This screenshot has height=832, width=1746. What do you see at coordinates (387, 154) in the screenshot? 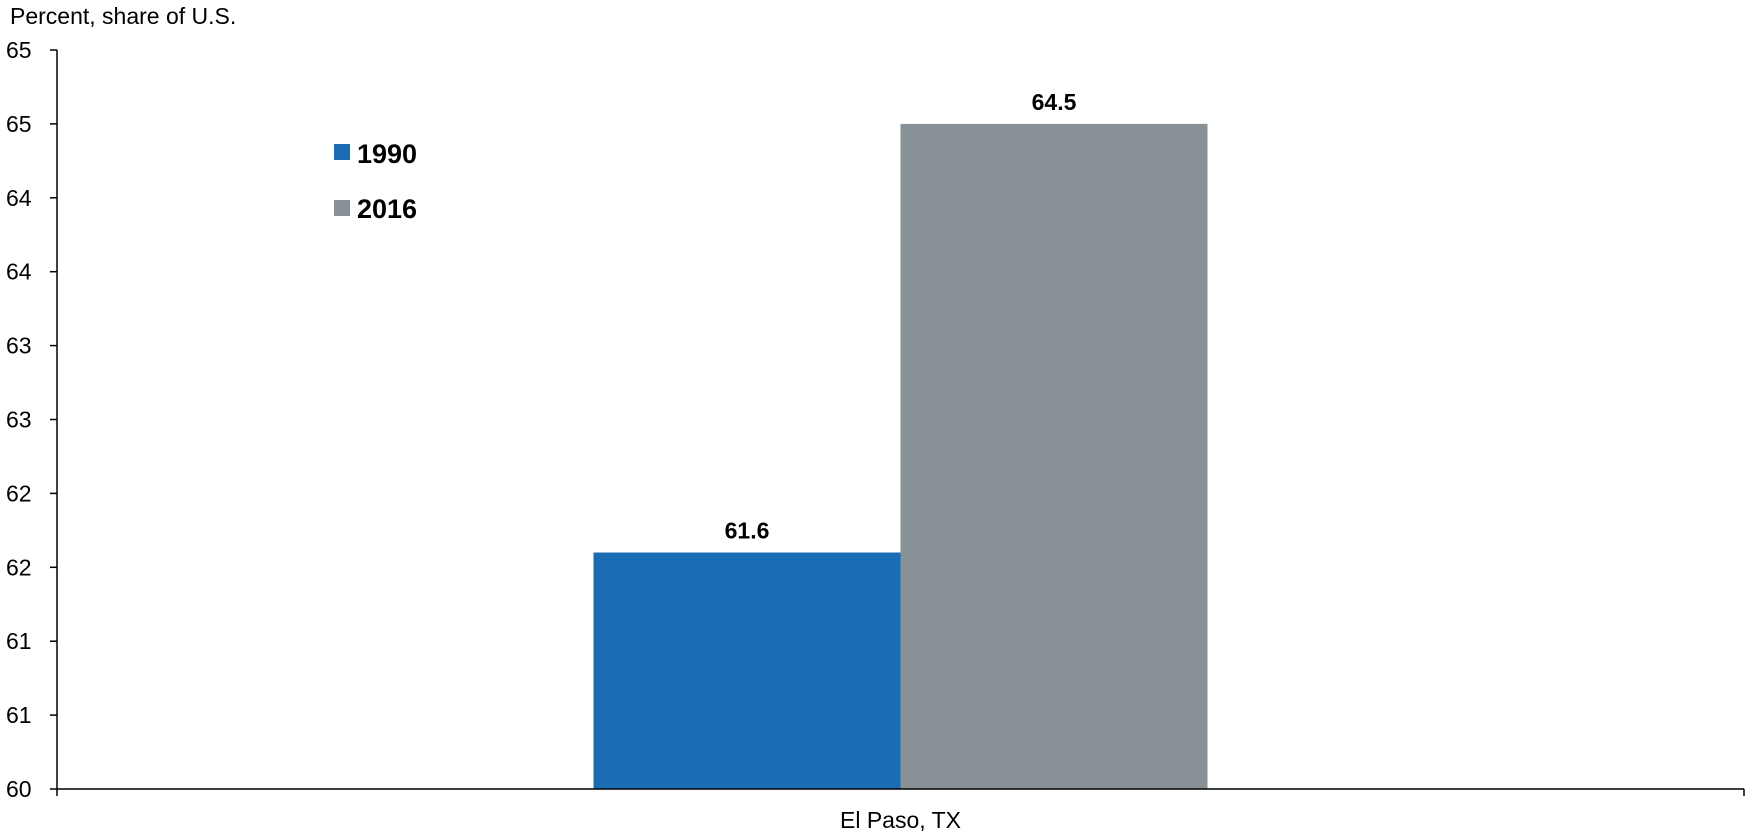
I see `legend-label-1990: 1990` at bounding box center [387, 154].